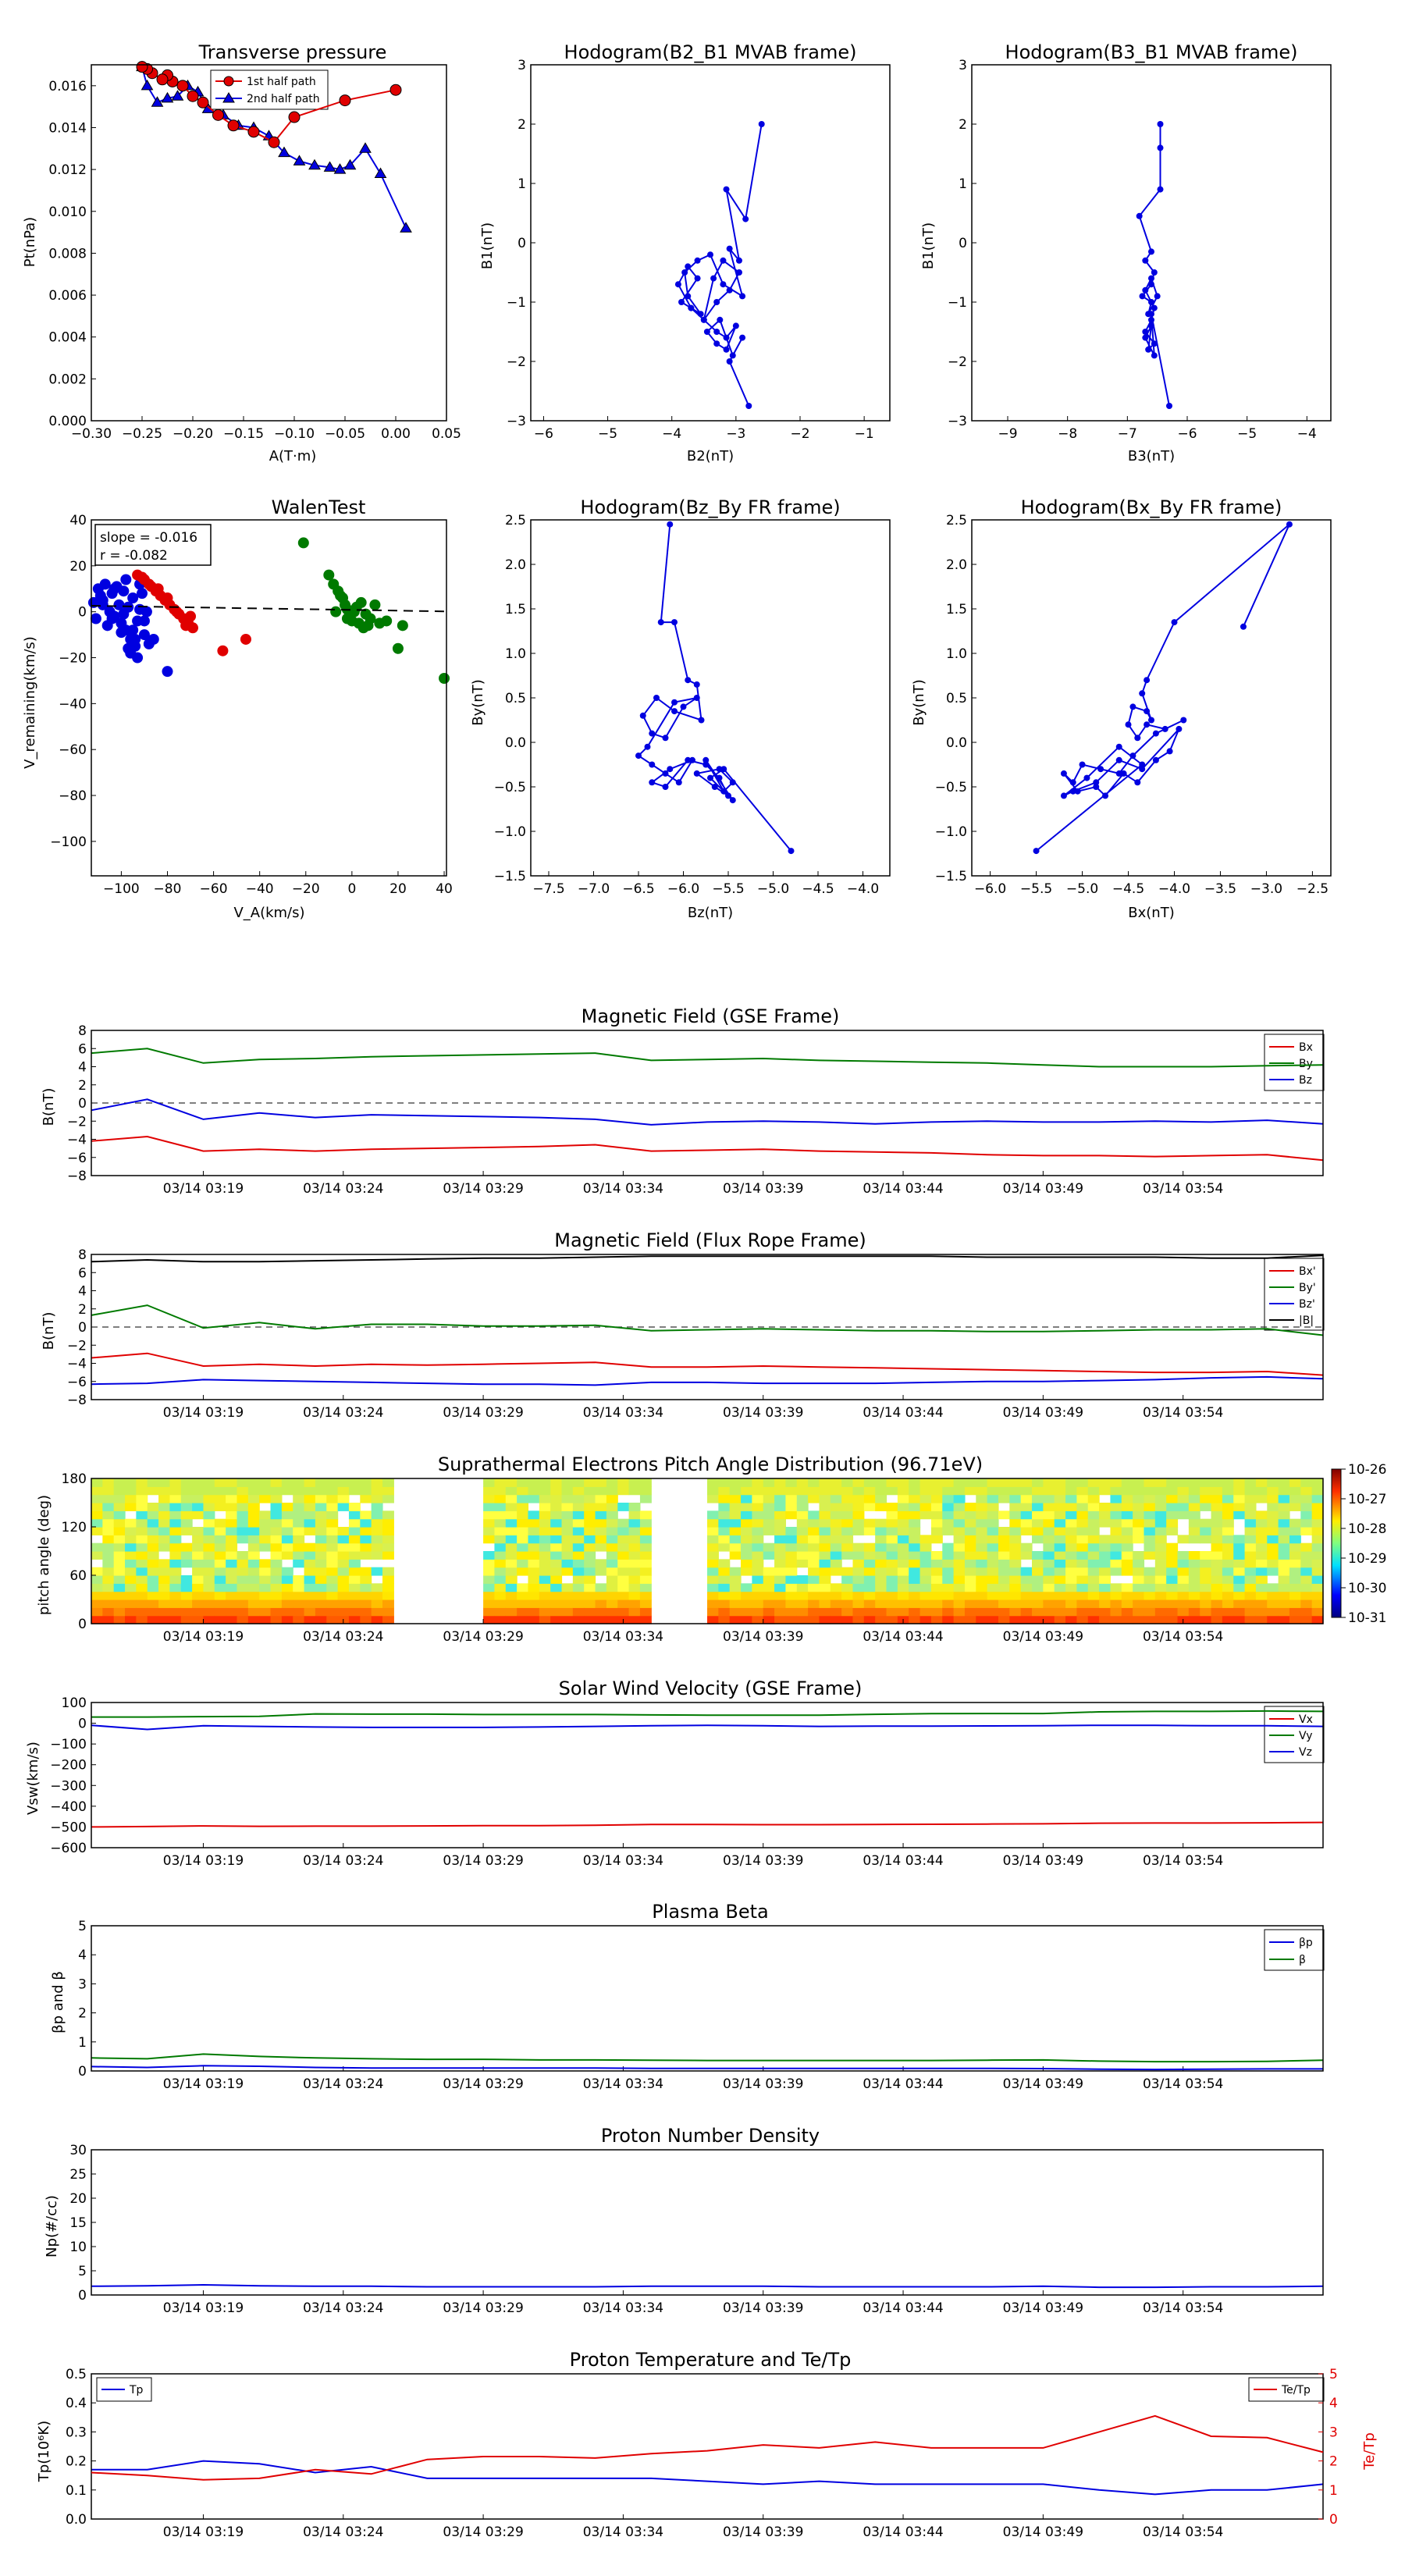  Describe the element at coordinates (672, 434) in the screenshot. I see `p2-xtick-label: −4` at that location.